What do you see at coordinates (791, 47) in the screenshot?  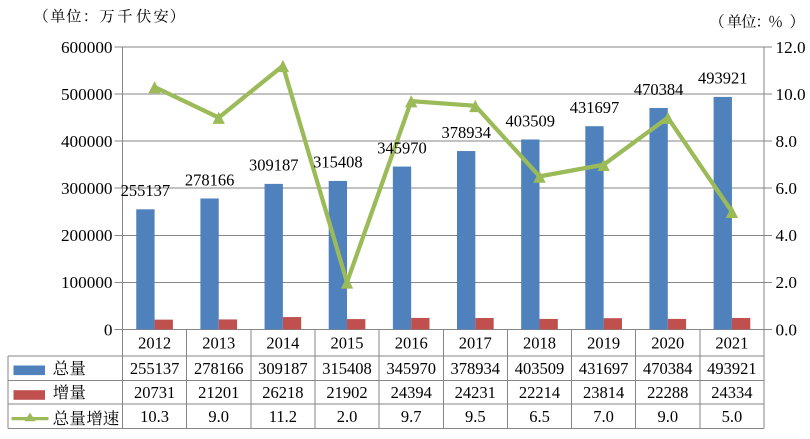 I see `svg-text: 12.0` at bounding box center [791, 47].